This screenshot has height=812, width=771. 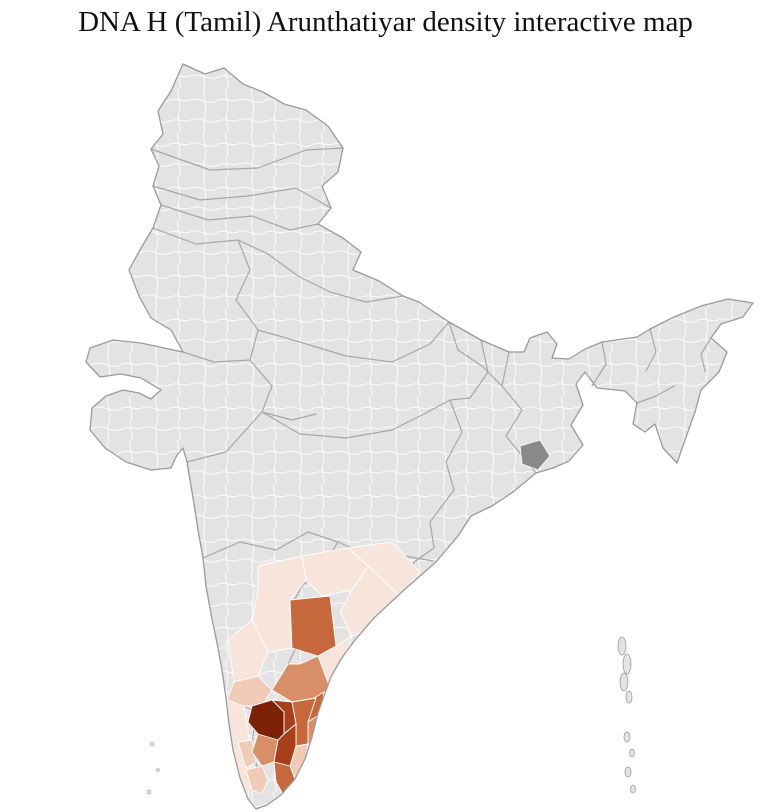 What do you see at coordinates (626, 715) in the screenshot?
I see `andaman-nicobar-islands` at bounding box center [626, 715].